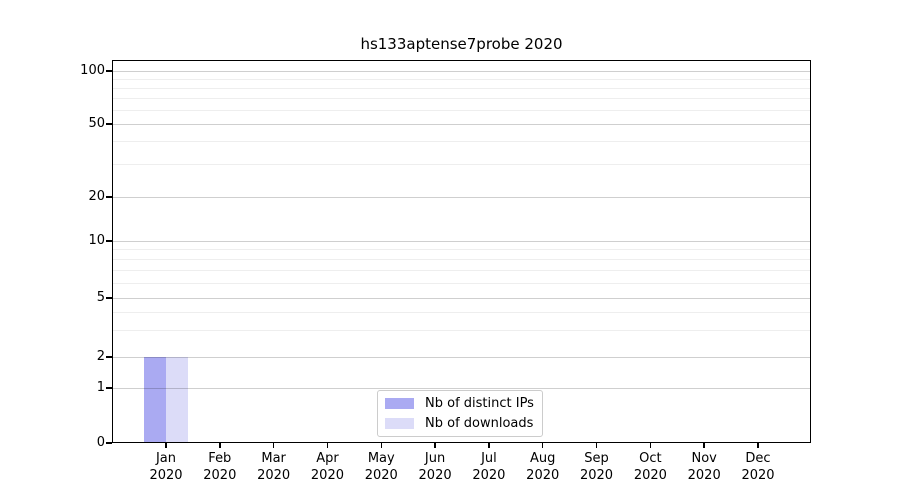 The image size is (900, 500). What do you see at coordinates (489, 458) in the screenshot?
I see `xlabel-month: Jul` at bounding box center [489, 458].